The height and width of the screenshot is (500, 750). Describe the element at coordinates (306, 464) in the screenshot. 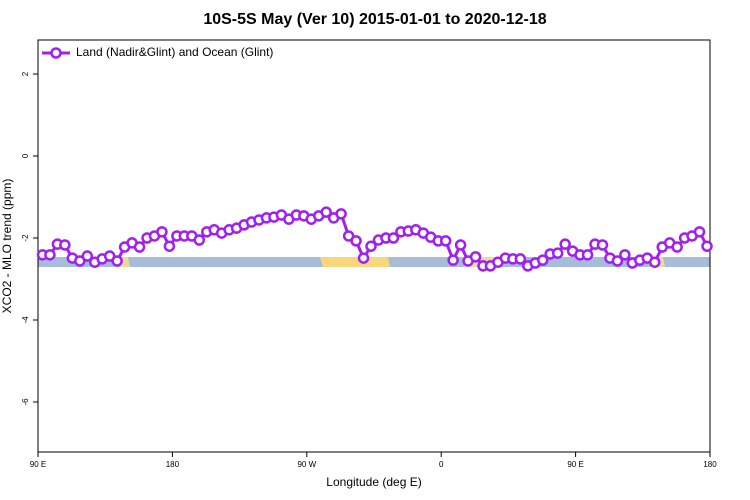

I see `x-tick-label: 90 W` at that location.